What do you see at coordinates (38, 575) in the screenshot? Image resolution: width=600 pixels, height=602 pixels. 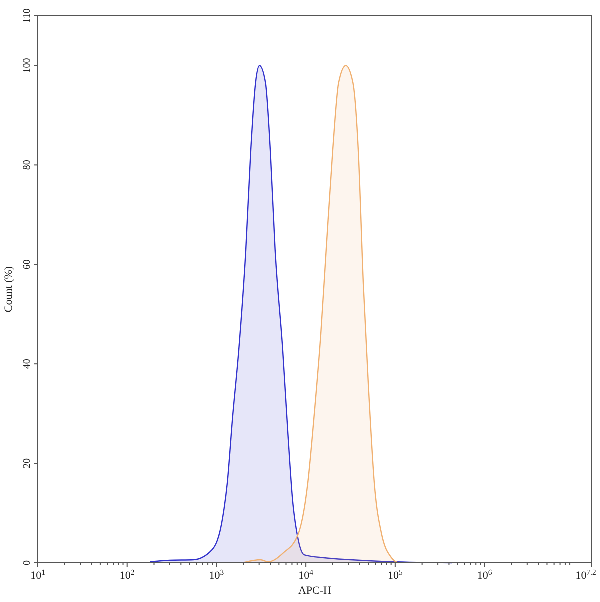 I see `x-tick-label: 10$^{1}$` at bounding box center [38, 575].